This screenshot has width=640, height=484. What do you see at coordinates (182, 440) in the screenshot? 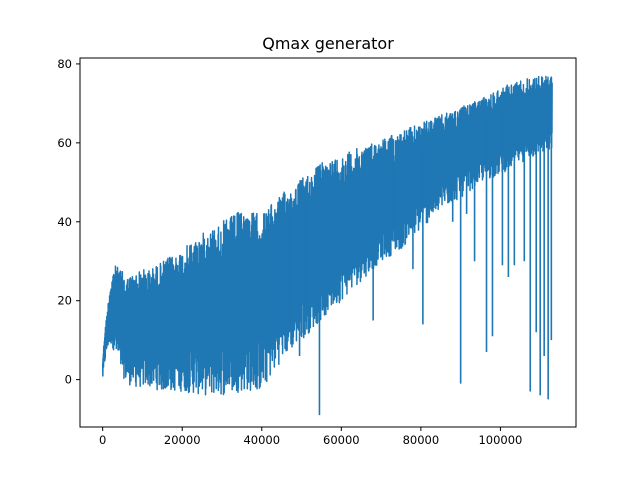
I see `x-tick-label: 20000` at bounding box center [182, 440].